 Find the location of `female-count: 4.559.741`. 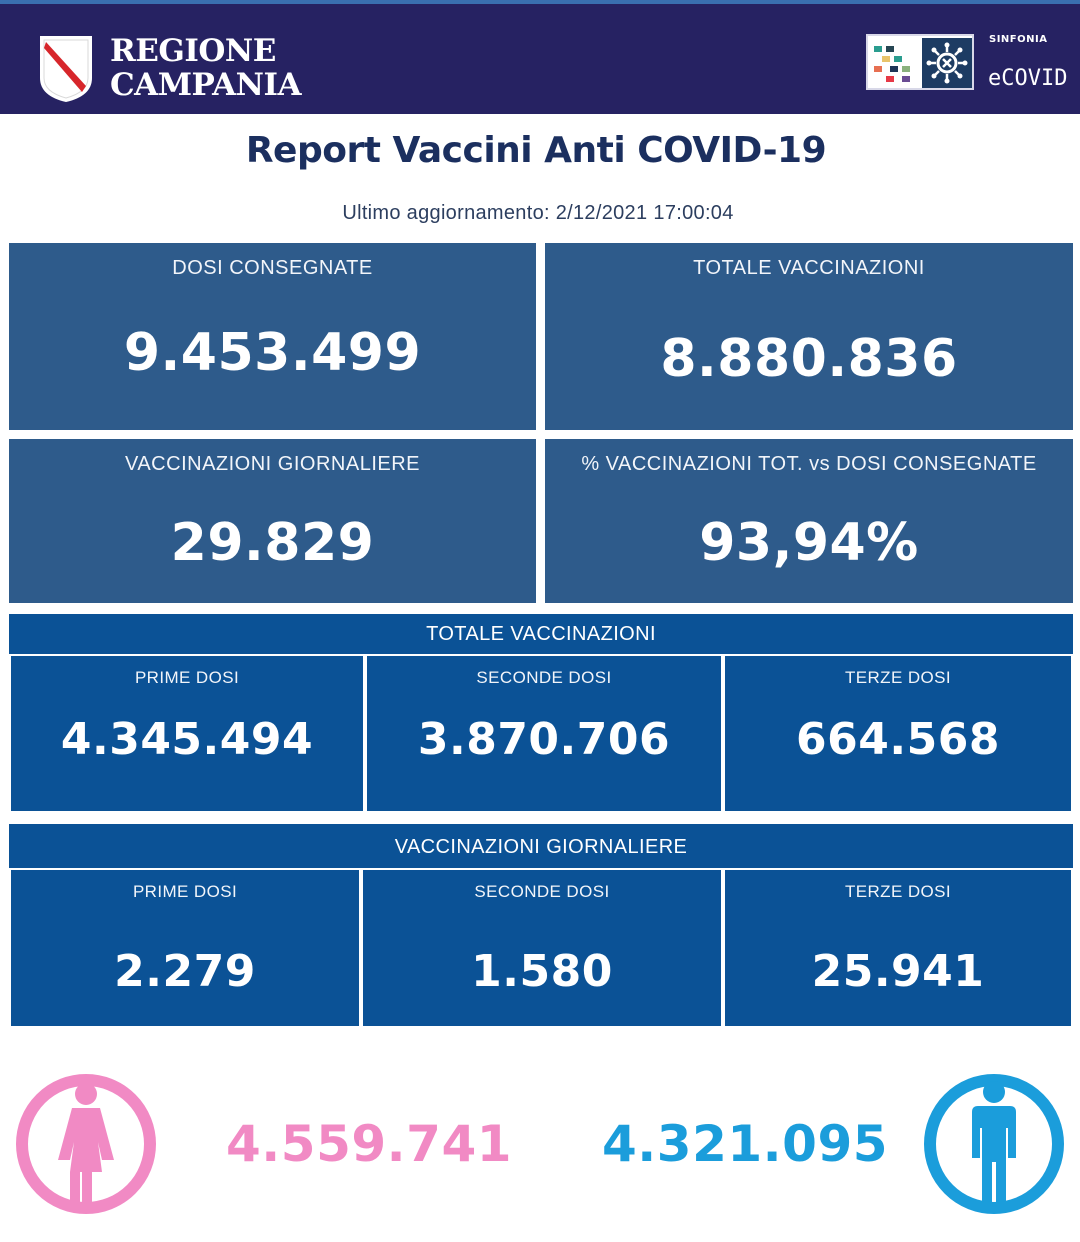

female-count: 4.559.741 is located at coordinates (369, 1144).